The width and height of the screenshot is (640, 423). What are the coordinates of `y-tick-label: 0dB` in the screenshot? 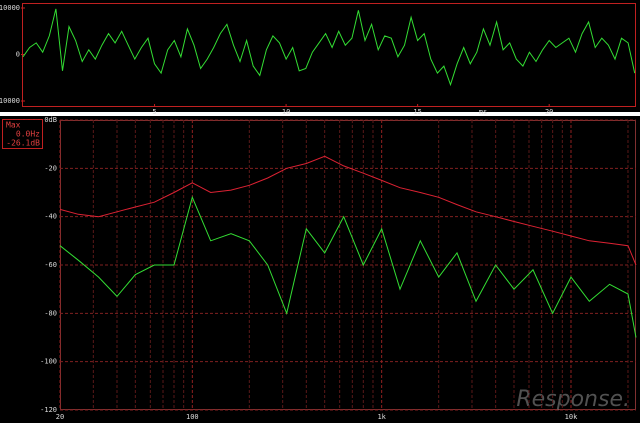 It's located at (50, 120).